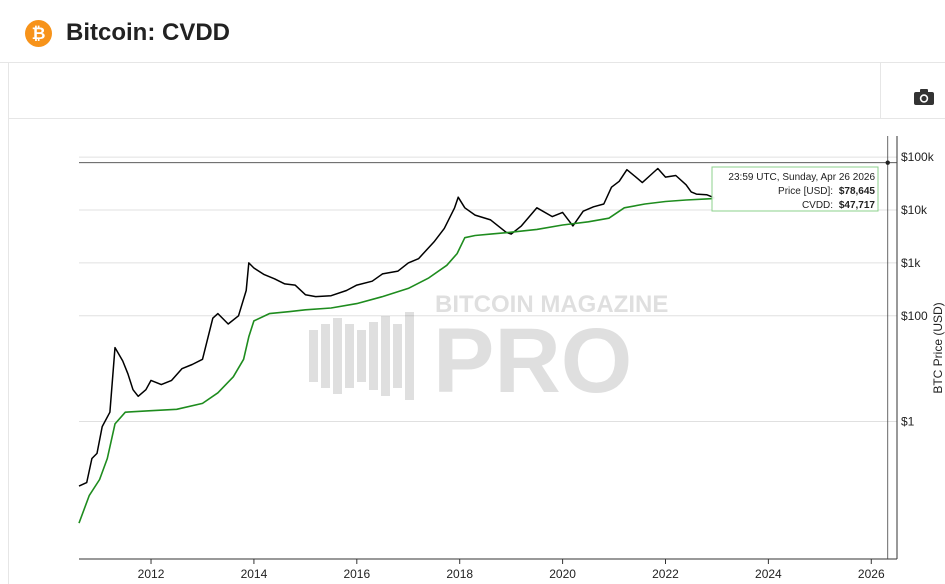  I want to click on crosshair-dot, so click(887, 162).